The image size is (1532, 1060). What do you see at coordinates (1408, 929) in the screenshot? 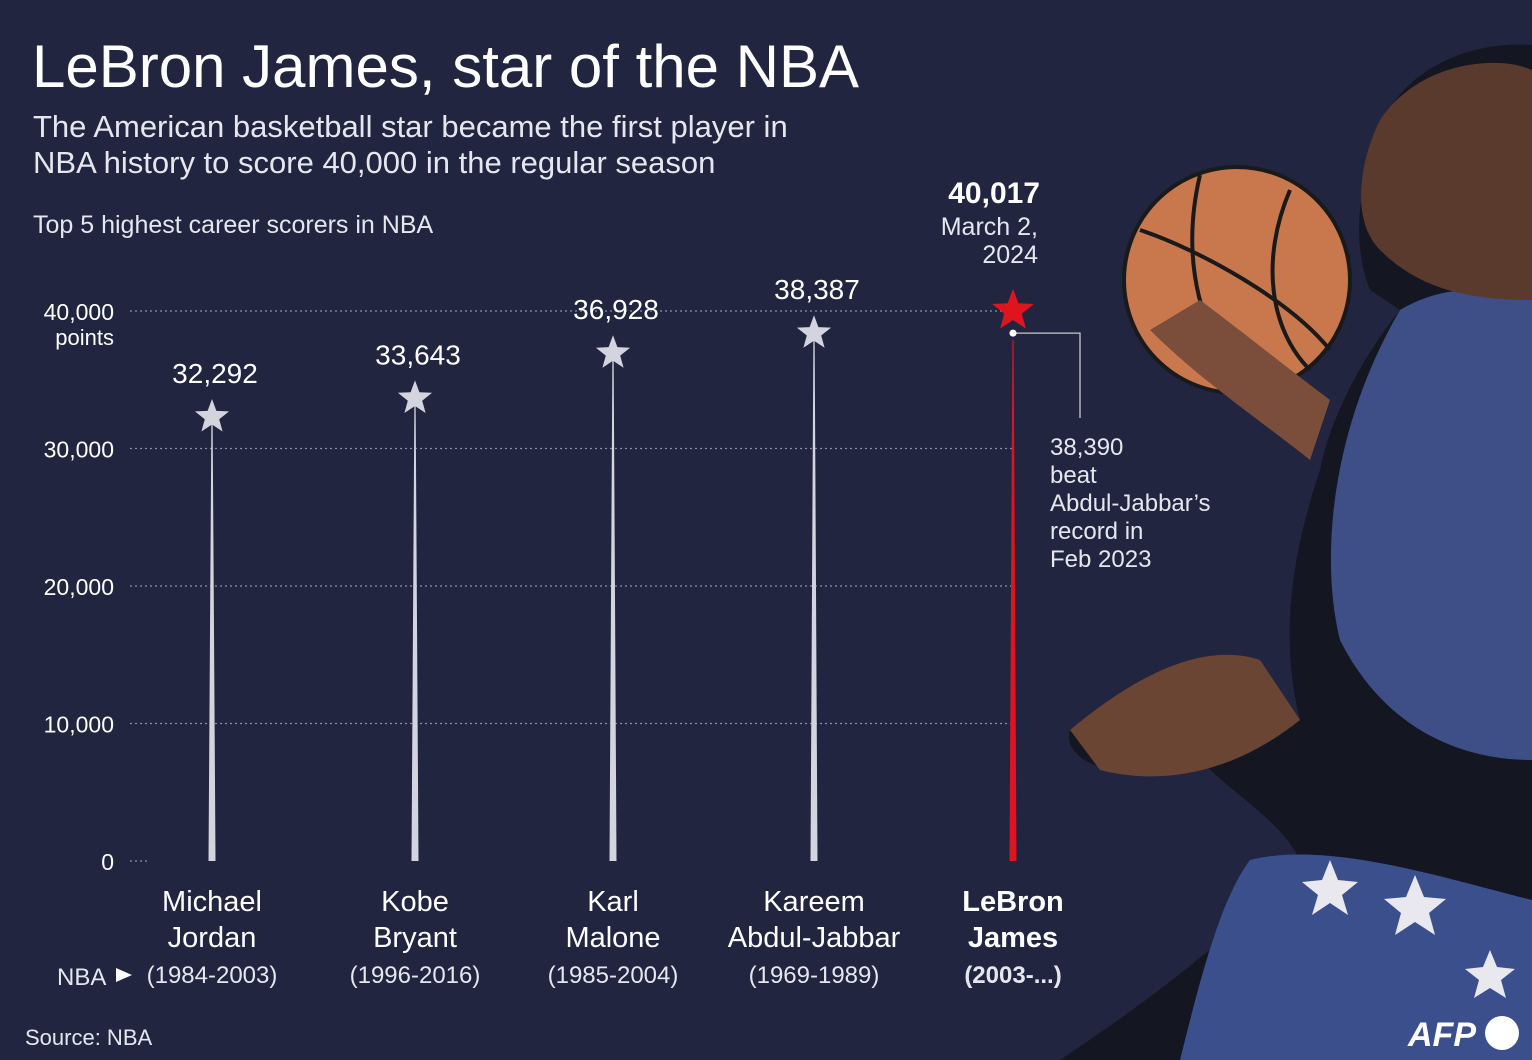
I see `shorts-stars-icon` at bounding box center [1408, 929].